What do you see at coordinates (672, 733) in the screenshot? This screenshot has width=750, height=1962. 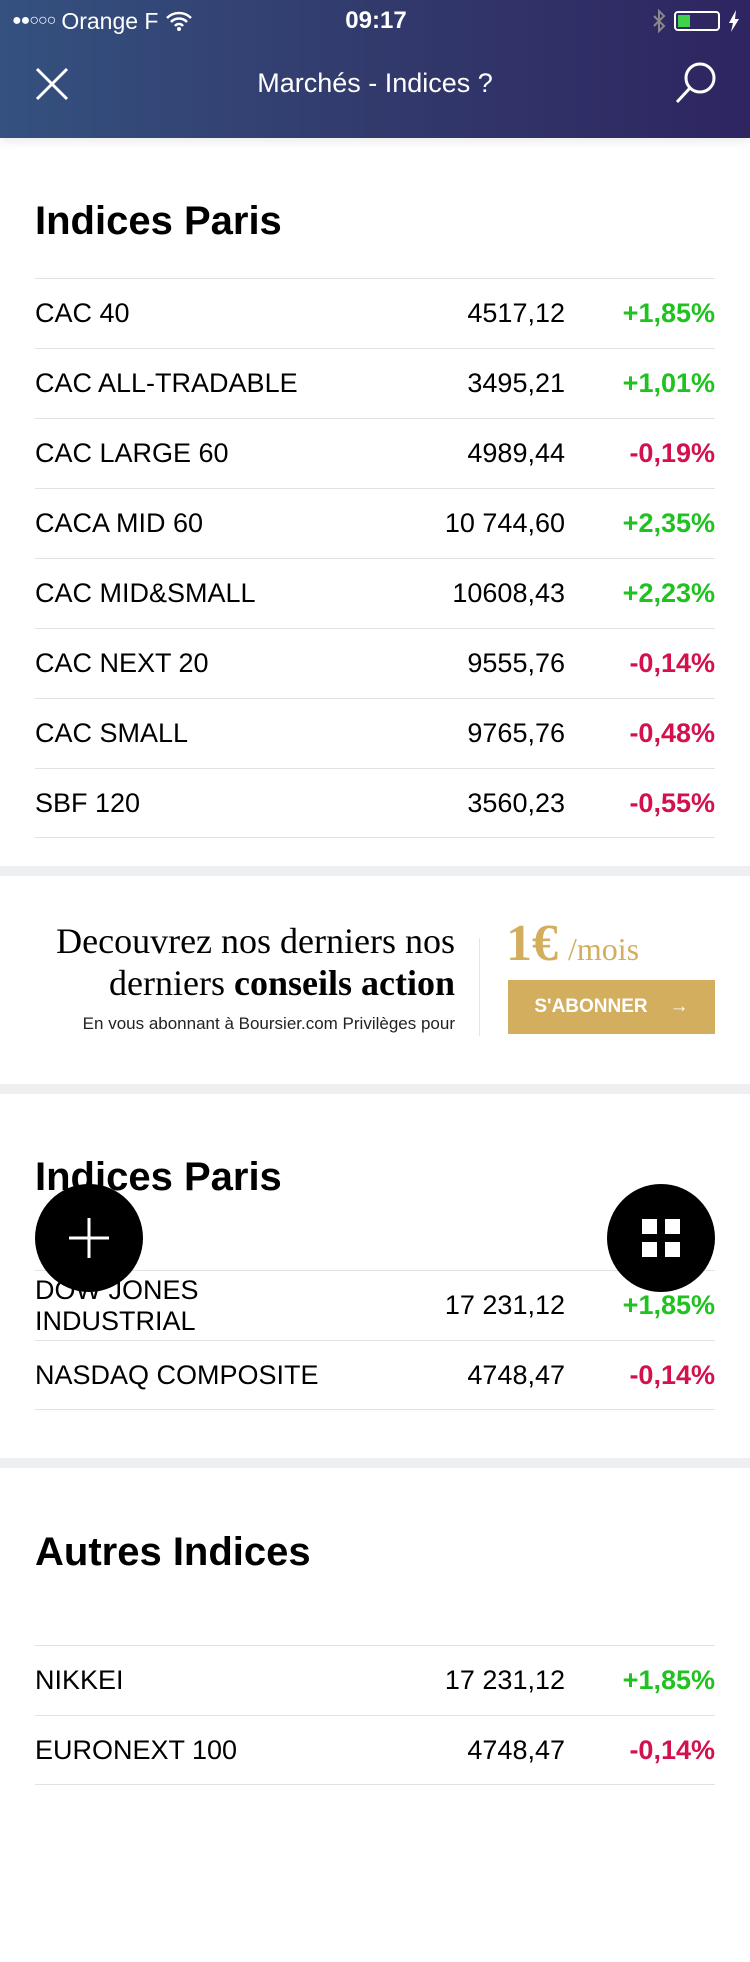 I see `index-change: -0,48%` at bounding box center [672, 733].